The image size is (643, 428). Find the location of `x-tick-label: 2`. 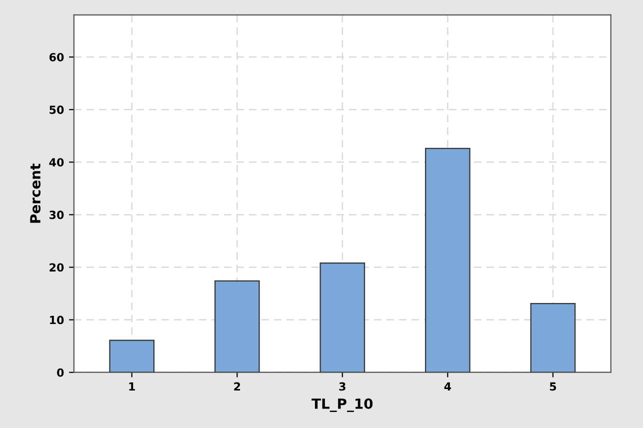

x-tick-label: 2 is located at coordinates (237, 386).